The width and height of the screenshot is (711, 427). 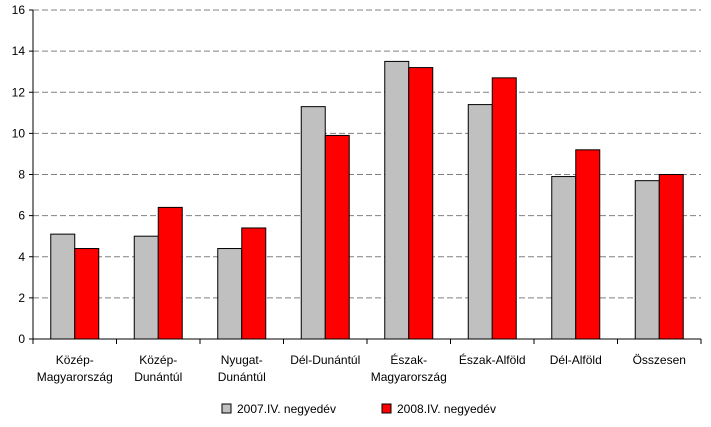 What do you see at coordinates (21, 257) in the screenshot?
I see `y-tick-label: 4` at bounding box center [21, 257].